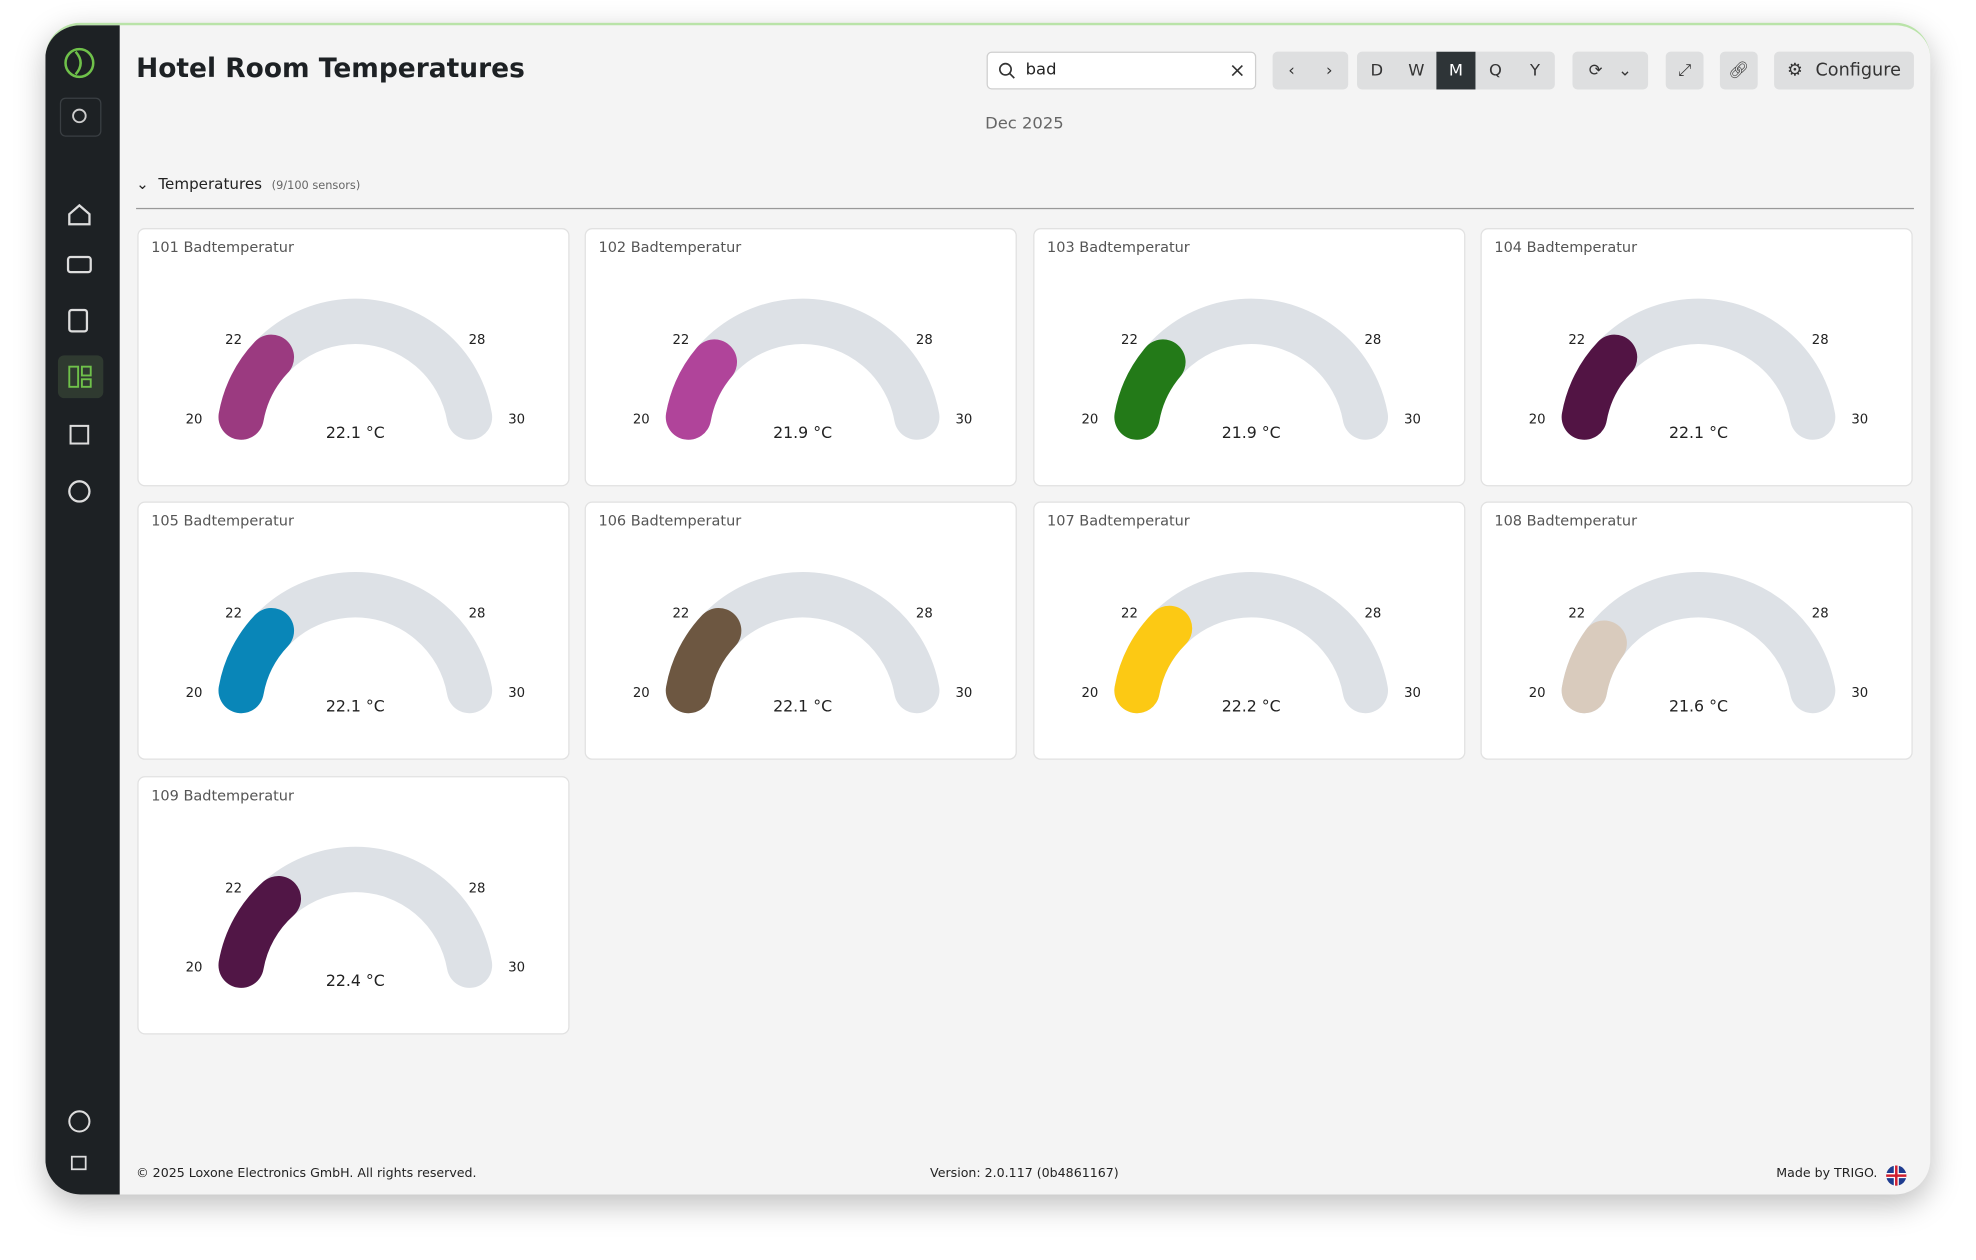 This screenshot has height=1260, width=1976. What do you see at coordinates (1565, 522) in the screenshot?
I see `gauge-title: 108 Badtemperatur` at bounding box center [1565, 522].